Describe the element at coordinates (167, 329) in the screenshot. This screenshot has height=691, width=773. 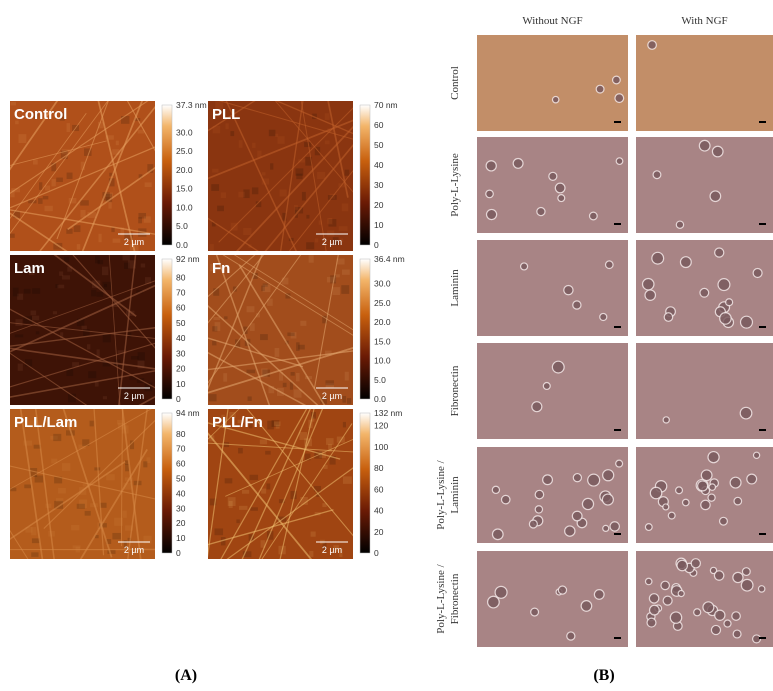
I see `colorbar` at that location.